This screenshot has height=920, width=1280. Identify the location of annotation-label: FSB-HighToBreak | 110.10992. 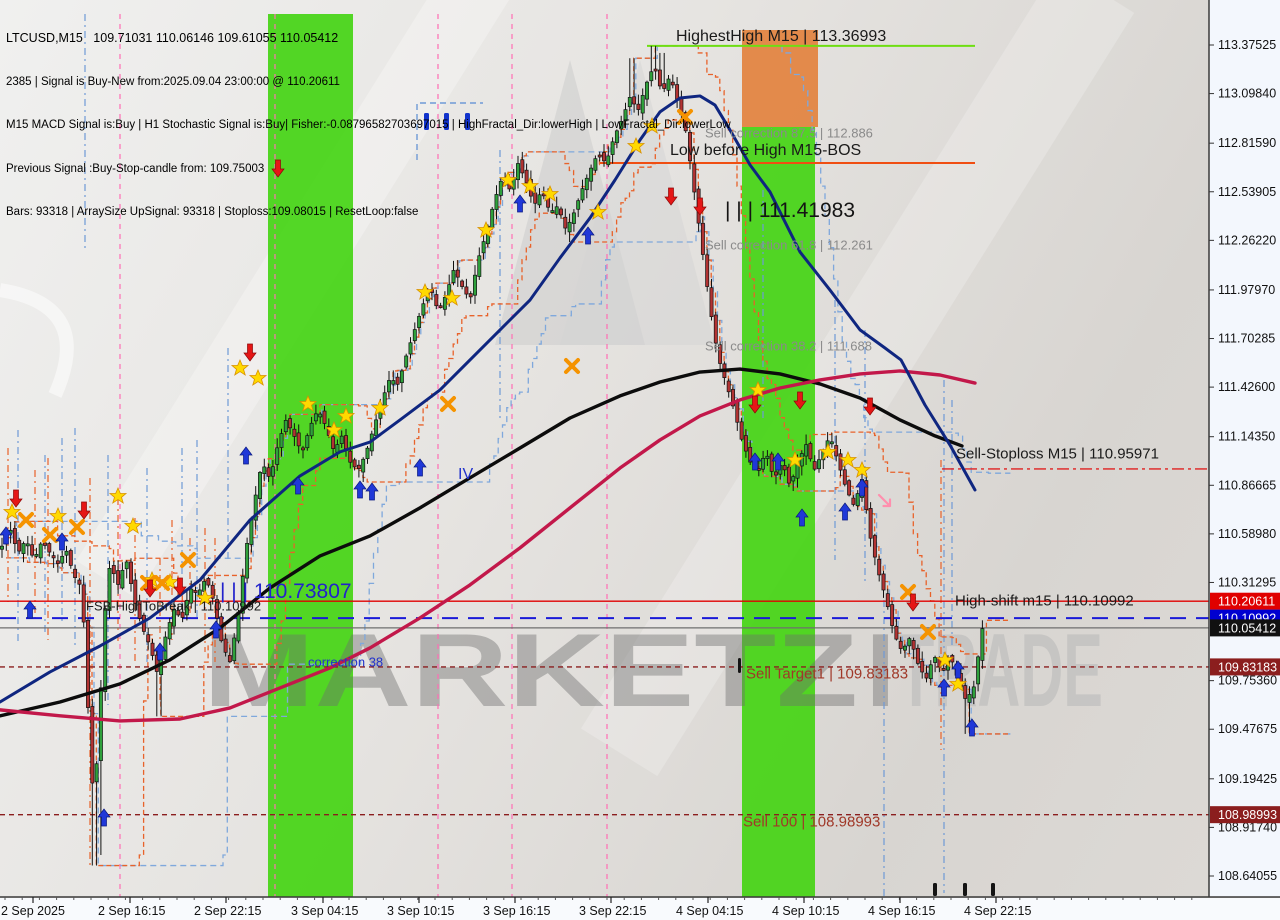
(173, 606).